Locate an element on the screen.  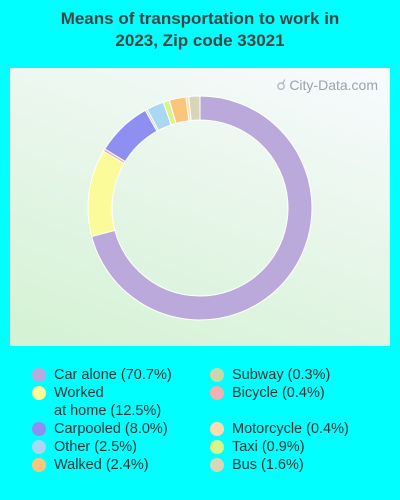
legend-item-bicycle: Bicycle (0.4%) is located at coordinates (267, 393).